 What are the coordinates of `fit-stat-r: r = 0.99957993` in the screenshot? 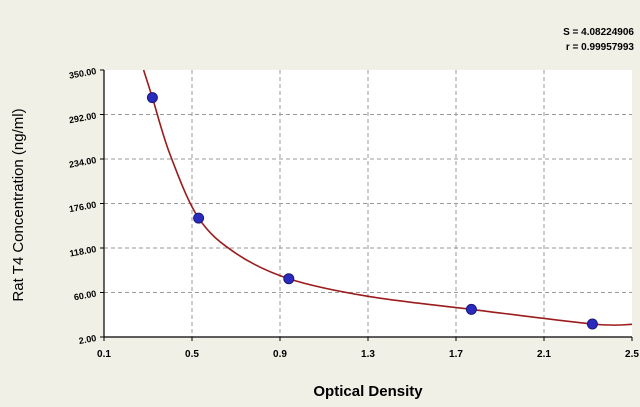 It's located at (600, 47).